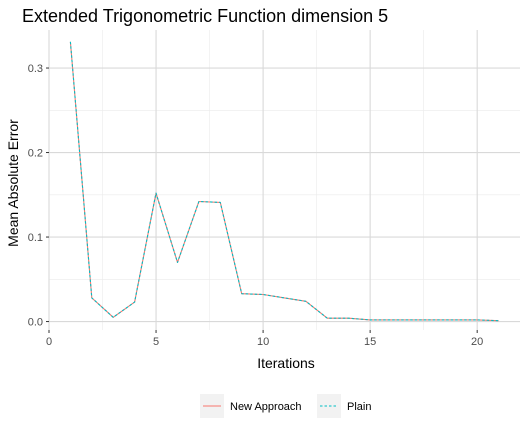 The height and width of the screenshot is (432, 528). I want to click on legend-label-new-approach: New Approach, so click(266, 407).